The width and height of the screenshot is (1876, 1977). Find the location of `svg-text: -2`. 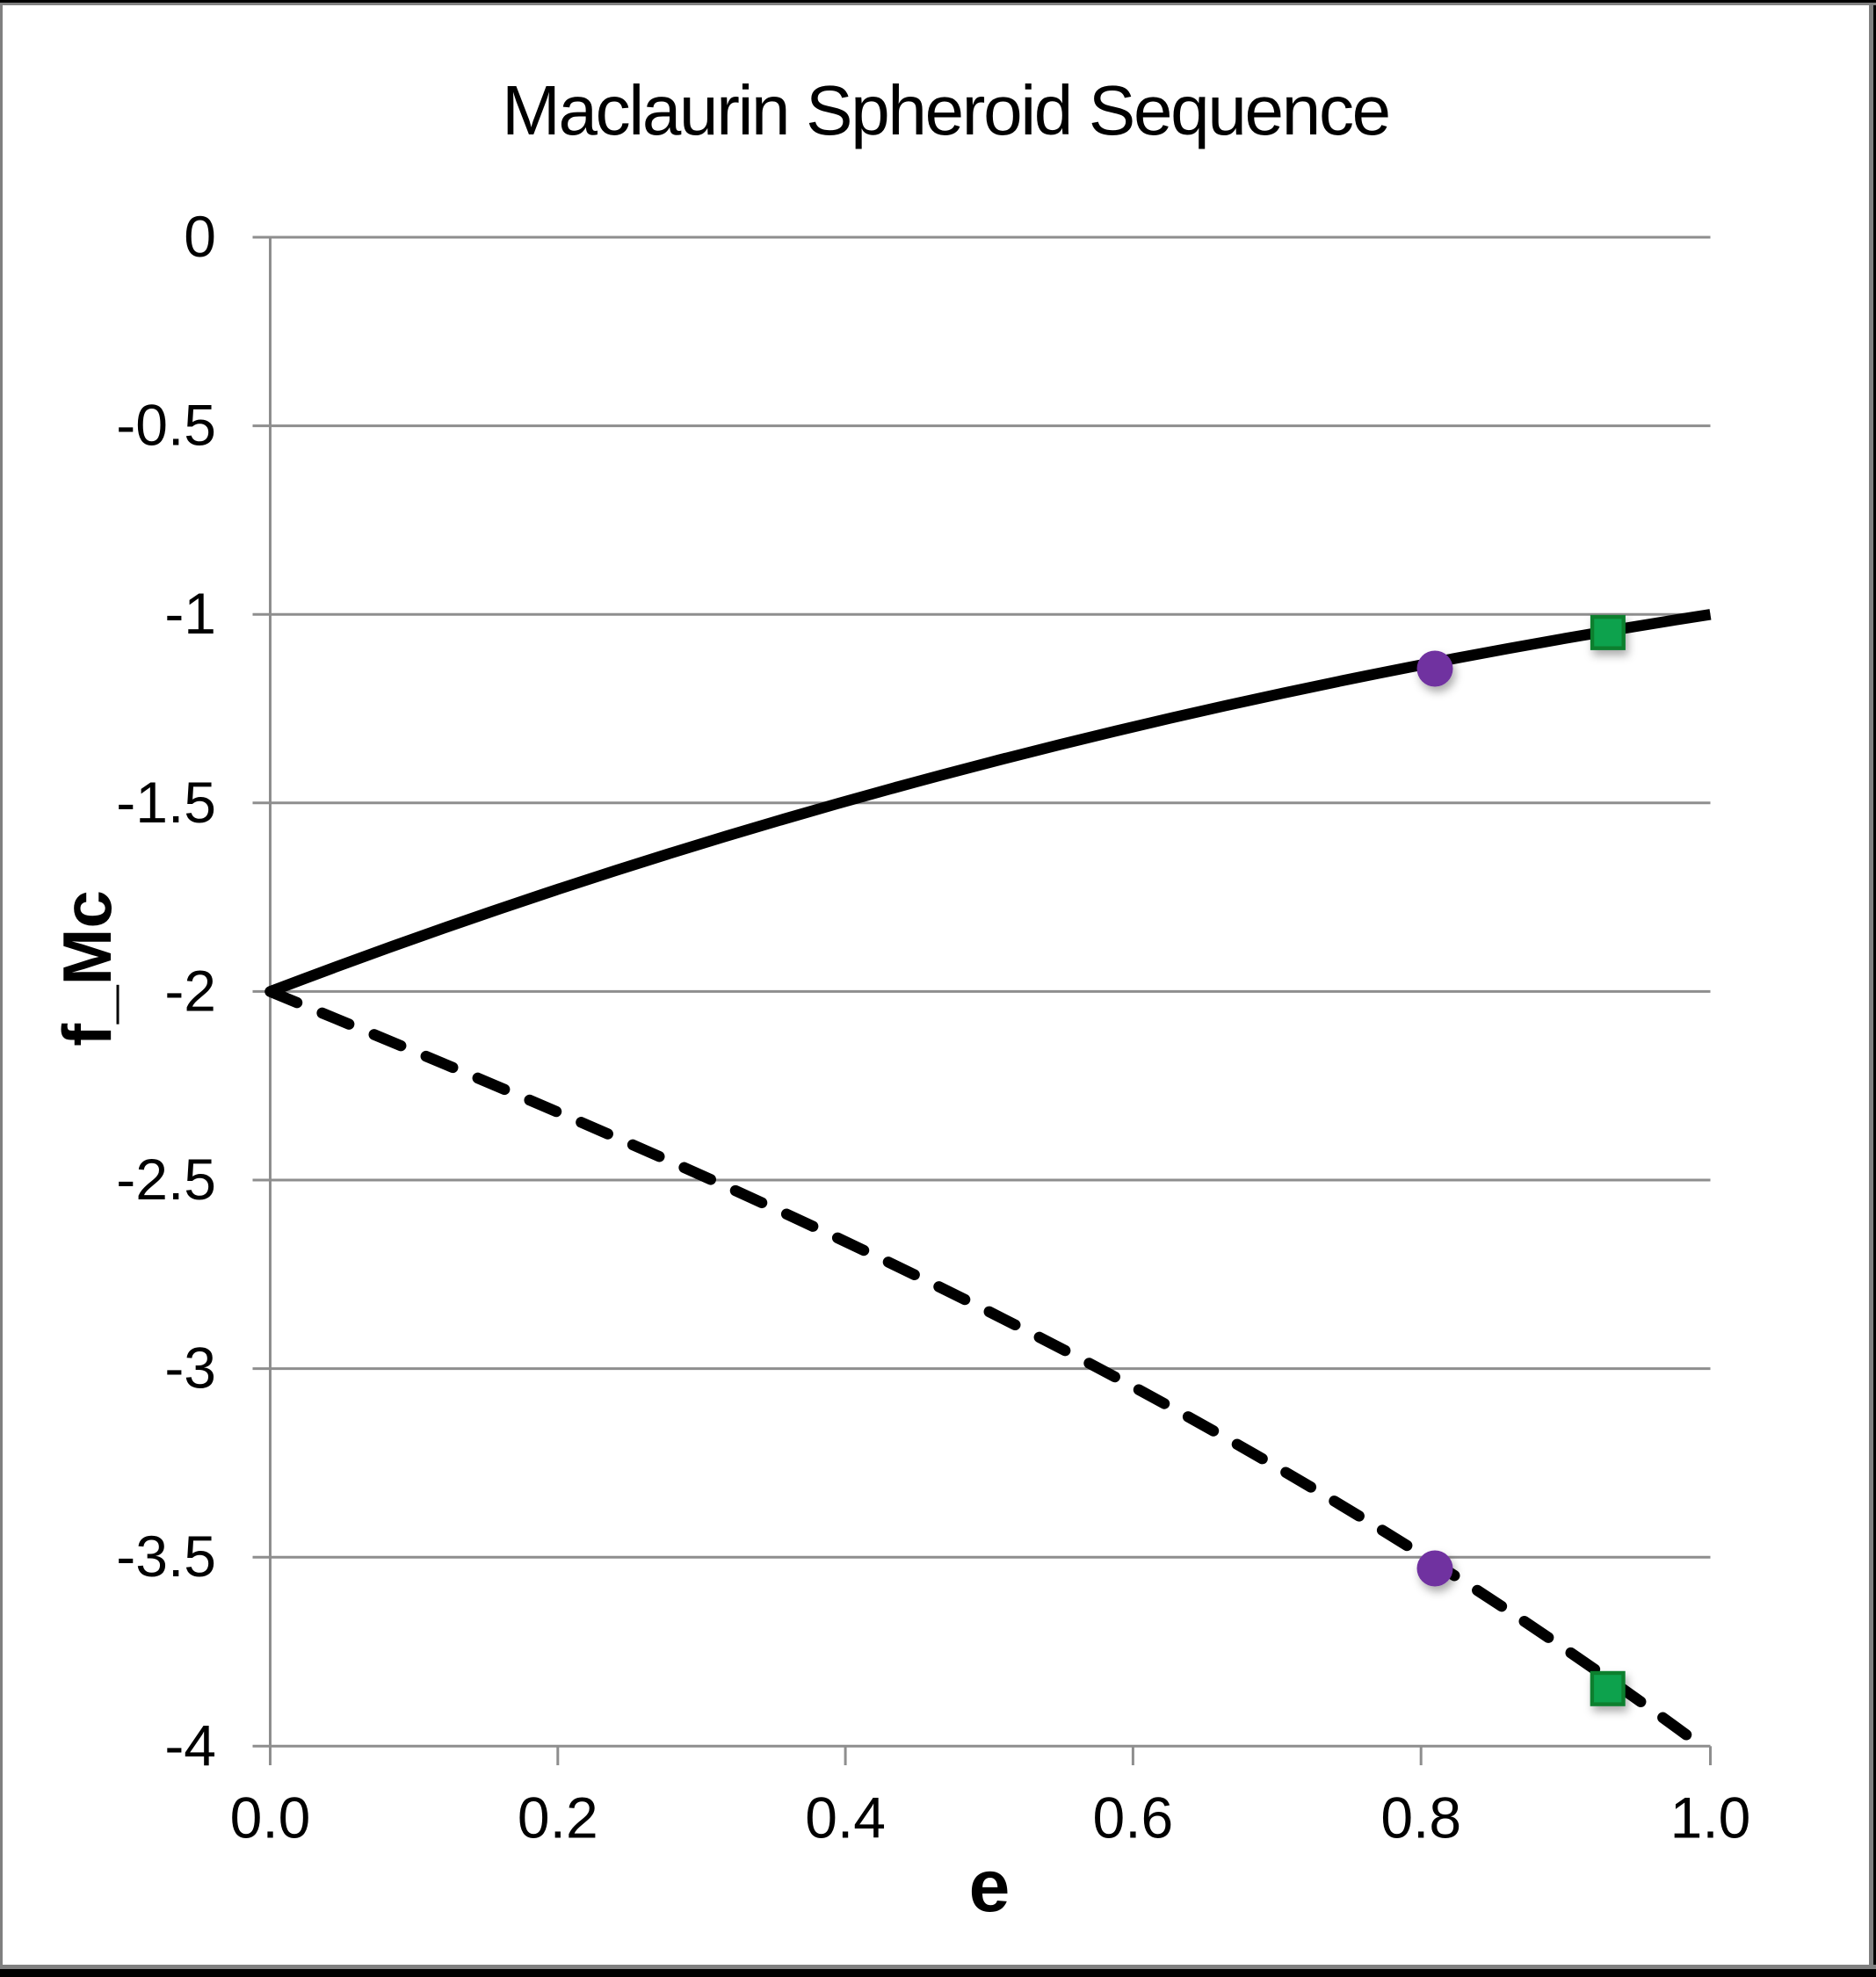

svg-text: -2 is located at coordinates (190, 991).